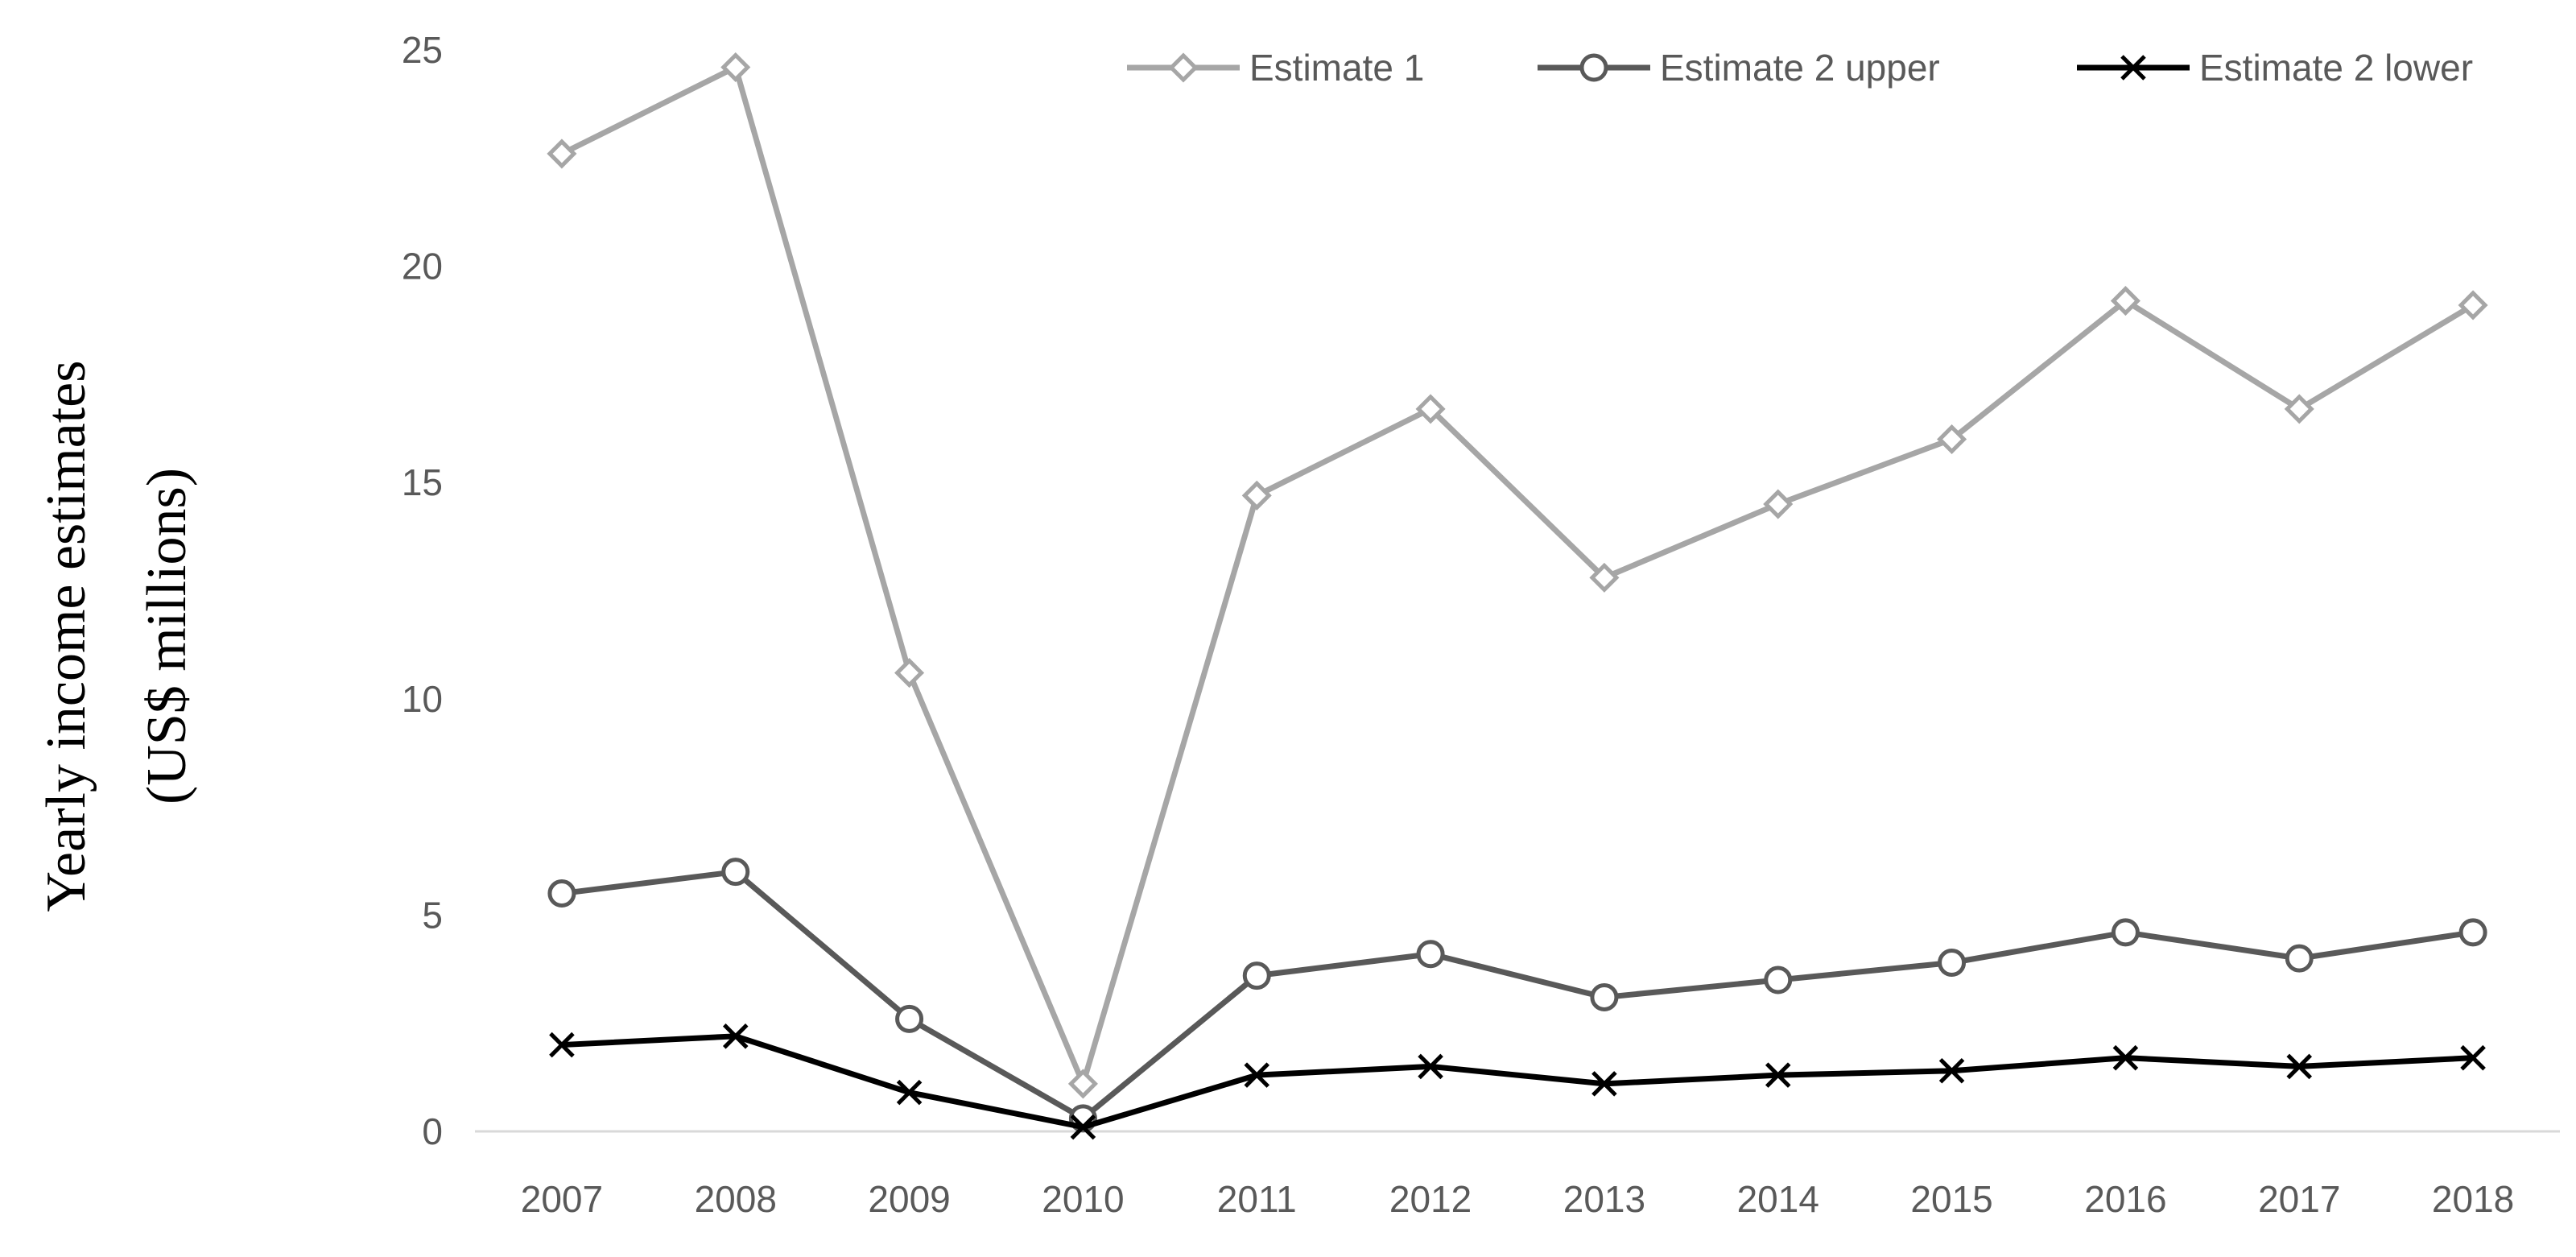 This screenshot has width=2576, height=1257. I want to click on x-tick-label: 2013, so click(1604, 1199).